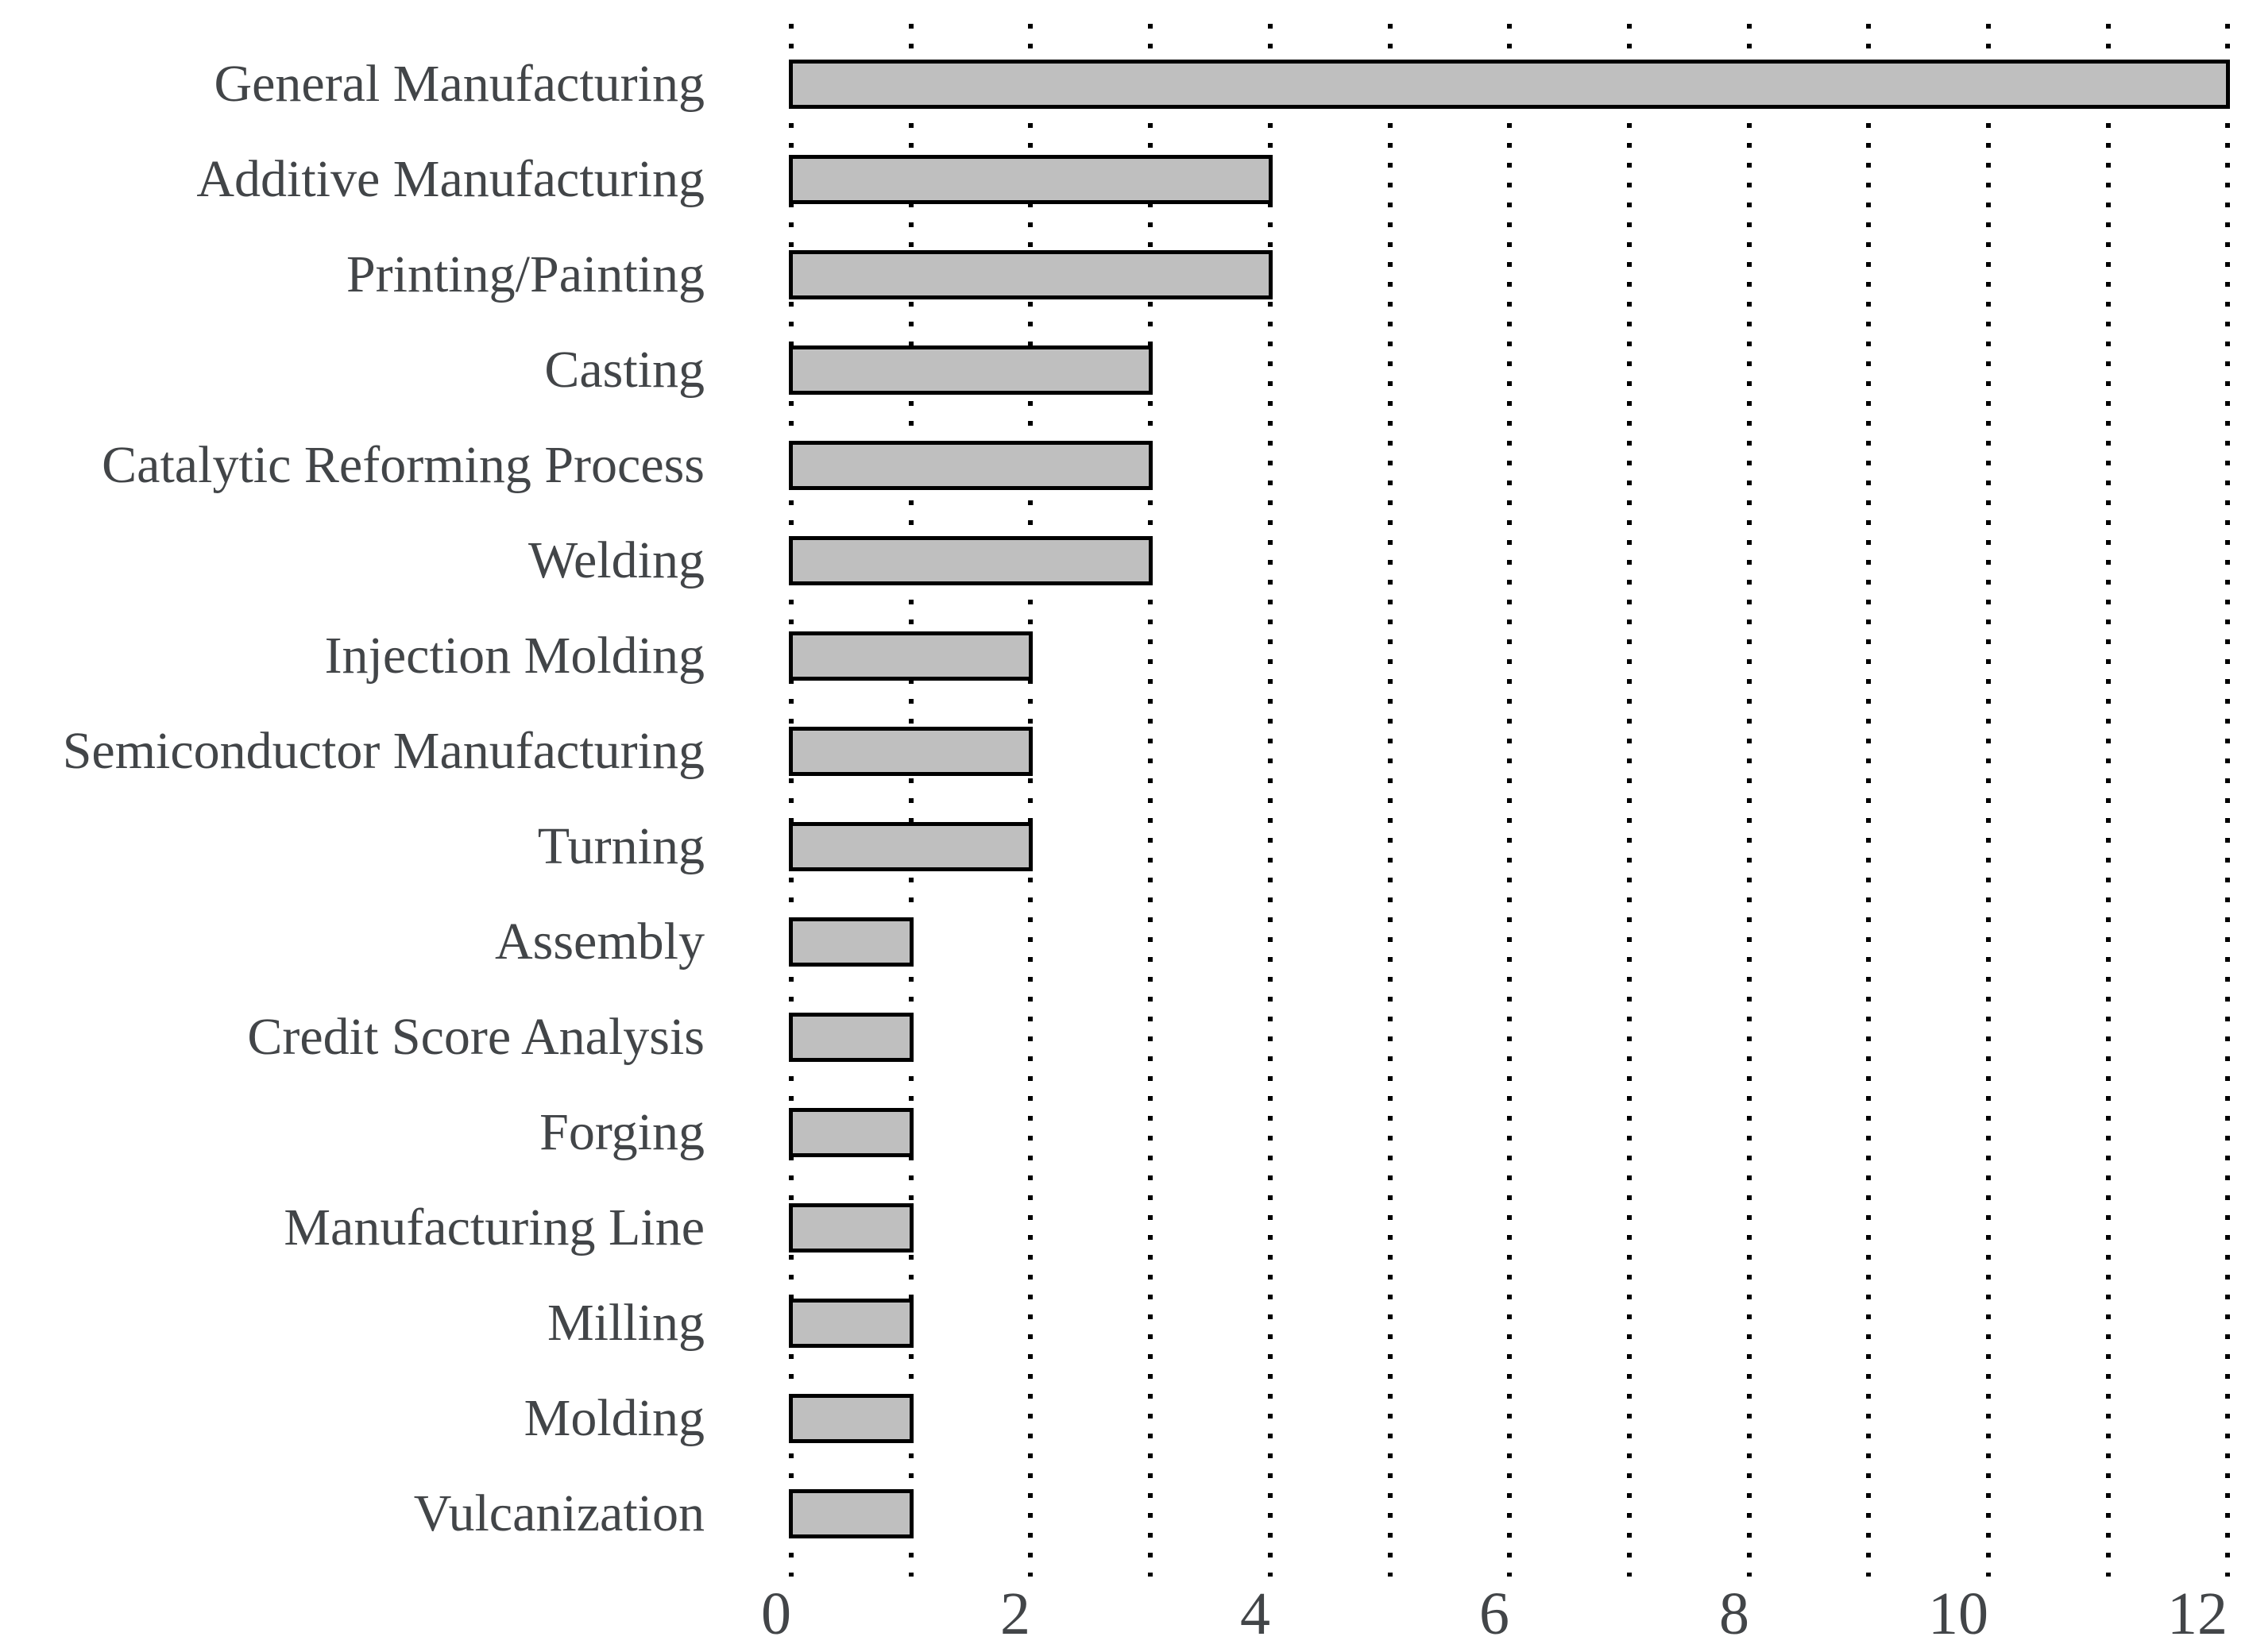 The image size is (2249, 1652). What do you see at coordinates (626, 1323) in the screenshot?
I see `category-label-13: Milling` at bounding box center [626, 1323].